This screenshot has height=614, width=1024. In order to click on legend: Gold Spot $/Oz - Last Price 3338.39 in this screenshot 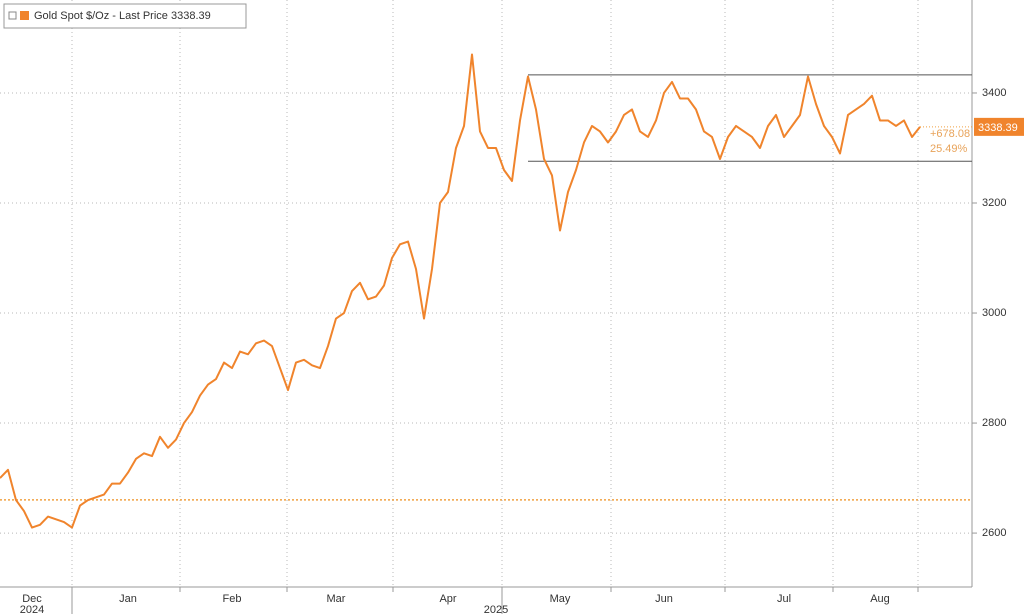, I will do `click(125, 16)`.